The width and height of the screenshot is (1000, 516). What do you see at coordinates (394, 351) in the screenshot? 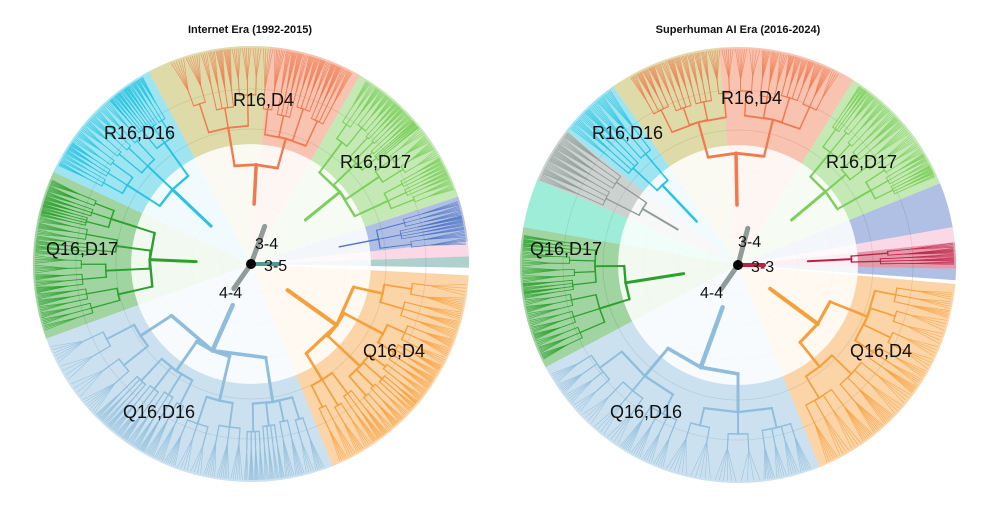
I see `sector-label-q16-d4: Q16,D4` at bounding box center [394, 351].